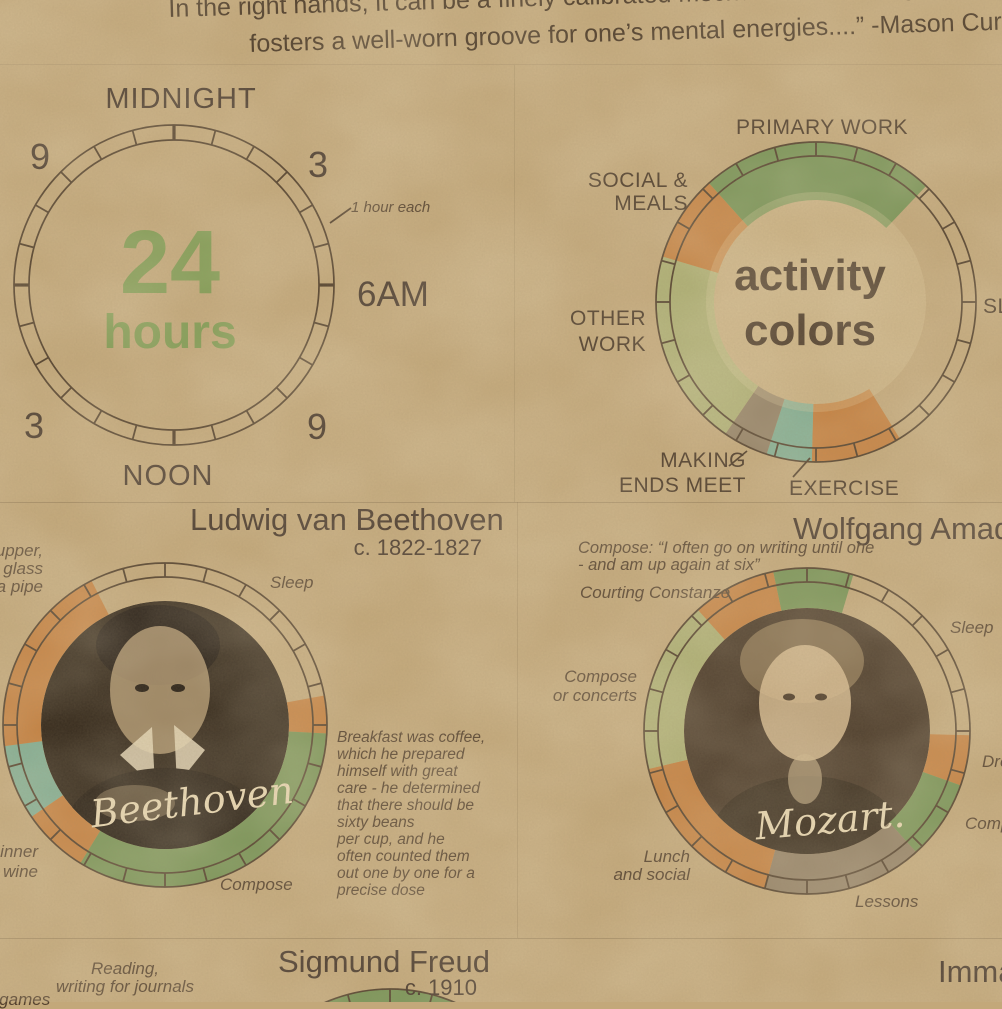 This screenshot has width=1002, height=1009. What do you see at coordinates (844, 488) in the screenshot?
I see `legend-label-exercise: EXERCISE` at bounding box center [844, 488].